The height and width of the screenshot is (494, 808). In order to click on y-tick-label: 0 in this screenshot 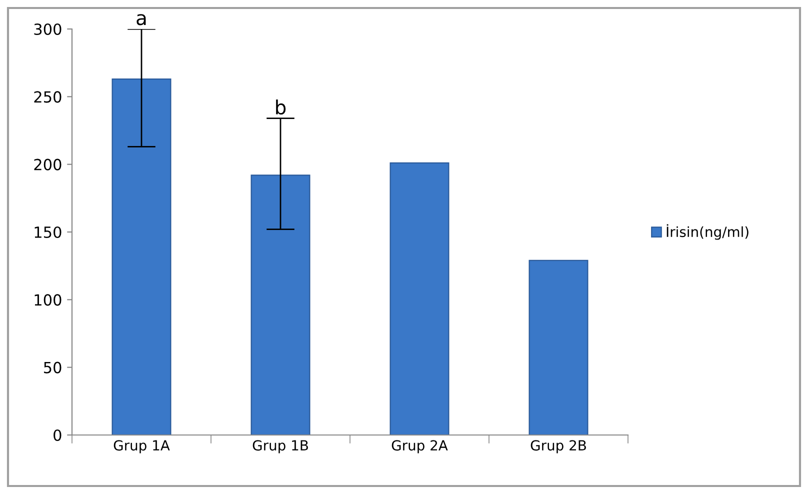, I will do `click(58, 435)`.